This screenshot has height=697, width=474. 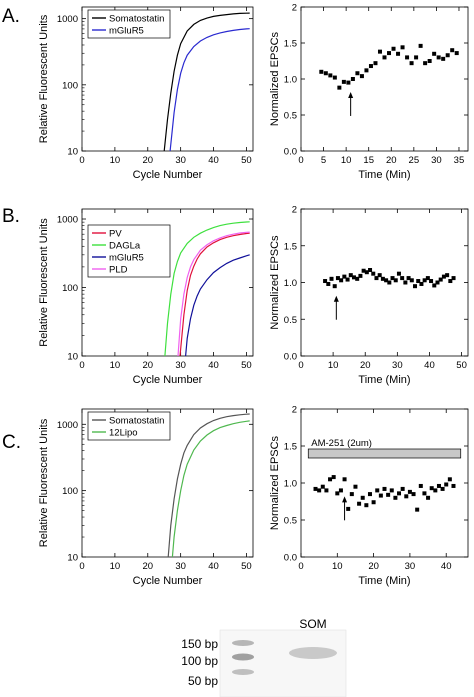 What do you see at coordinates (368, 160) in the screenshot?
I see `x-tick-label: 15` at bounding box center [368, 160].